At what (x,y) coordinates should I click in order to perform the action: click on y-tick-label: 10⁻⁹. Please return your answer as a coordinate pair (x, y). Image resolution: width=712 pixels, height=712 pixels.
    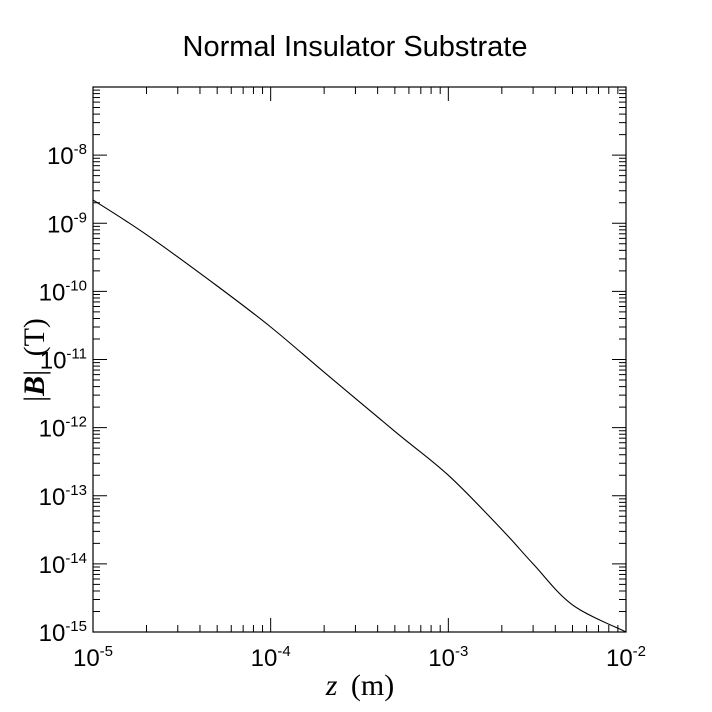
    Looking at the image, I should click on (67, 223).